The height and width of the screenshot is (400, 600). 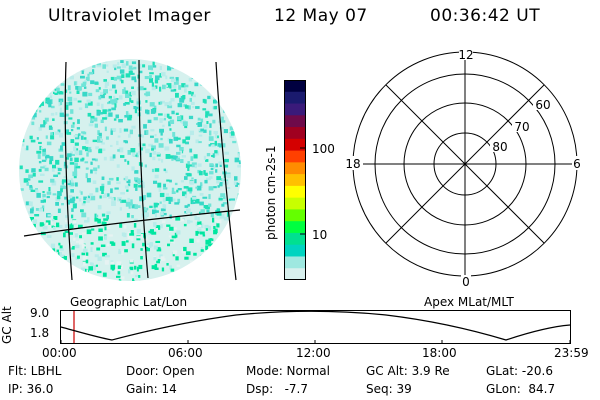 What do you see at coordinates (288, 371) in the screenshot?
I see `mode-readout: Mode: Normal` at bounding box center [288, 371].